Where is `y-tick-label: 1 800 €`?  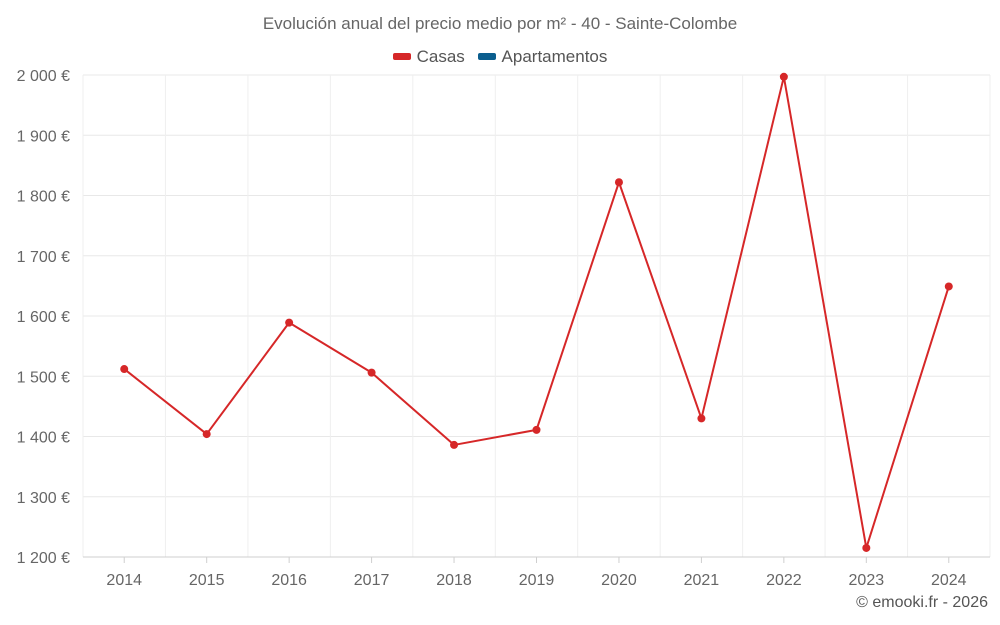 y-tick-label: 1 800 € is located at coordinates (43, 197).